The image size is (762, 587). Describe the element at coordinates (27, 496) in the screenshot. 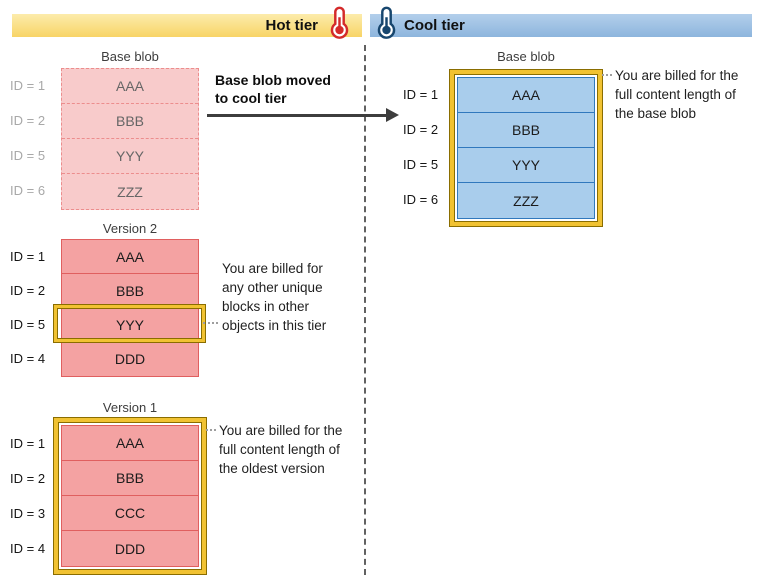

I see `version1-id-column: ID = 1 ID = 2 ID = 3 ID = 4` at that location.